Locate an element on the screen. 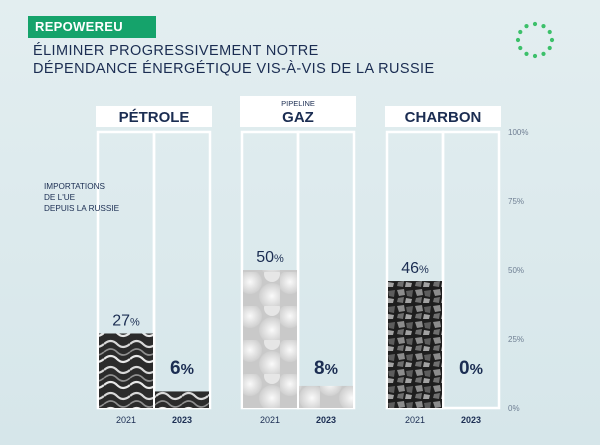  eu-stars-icon is located at coordinates (535, 40).